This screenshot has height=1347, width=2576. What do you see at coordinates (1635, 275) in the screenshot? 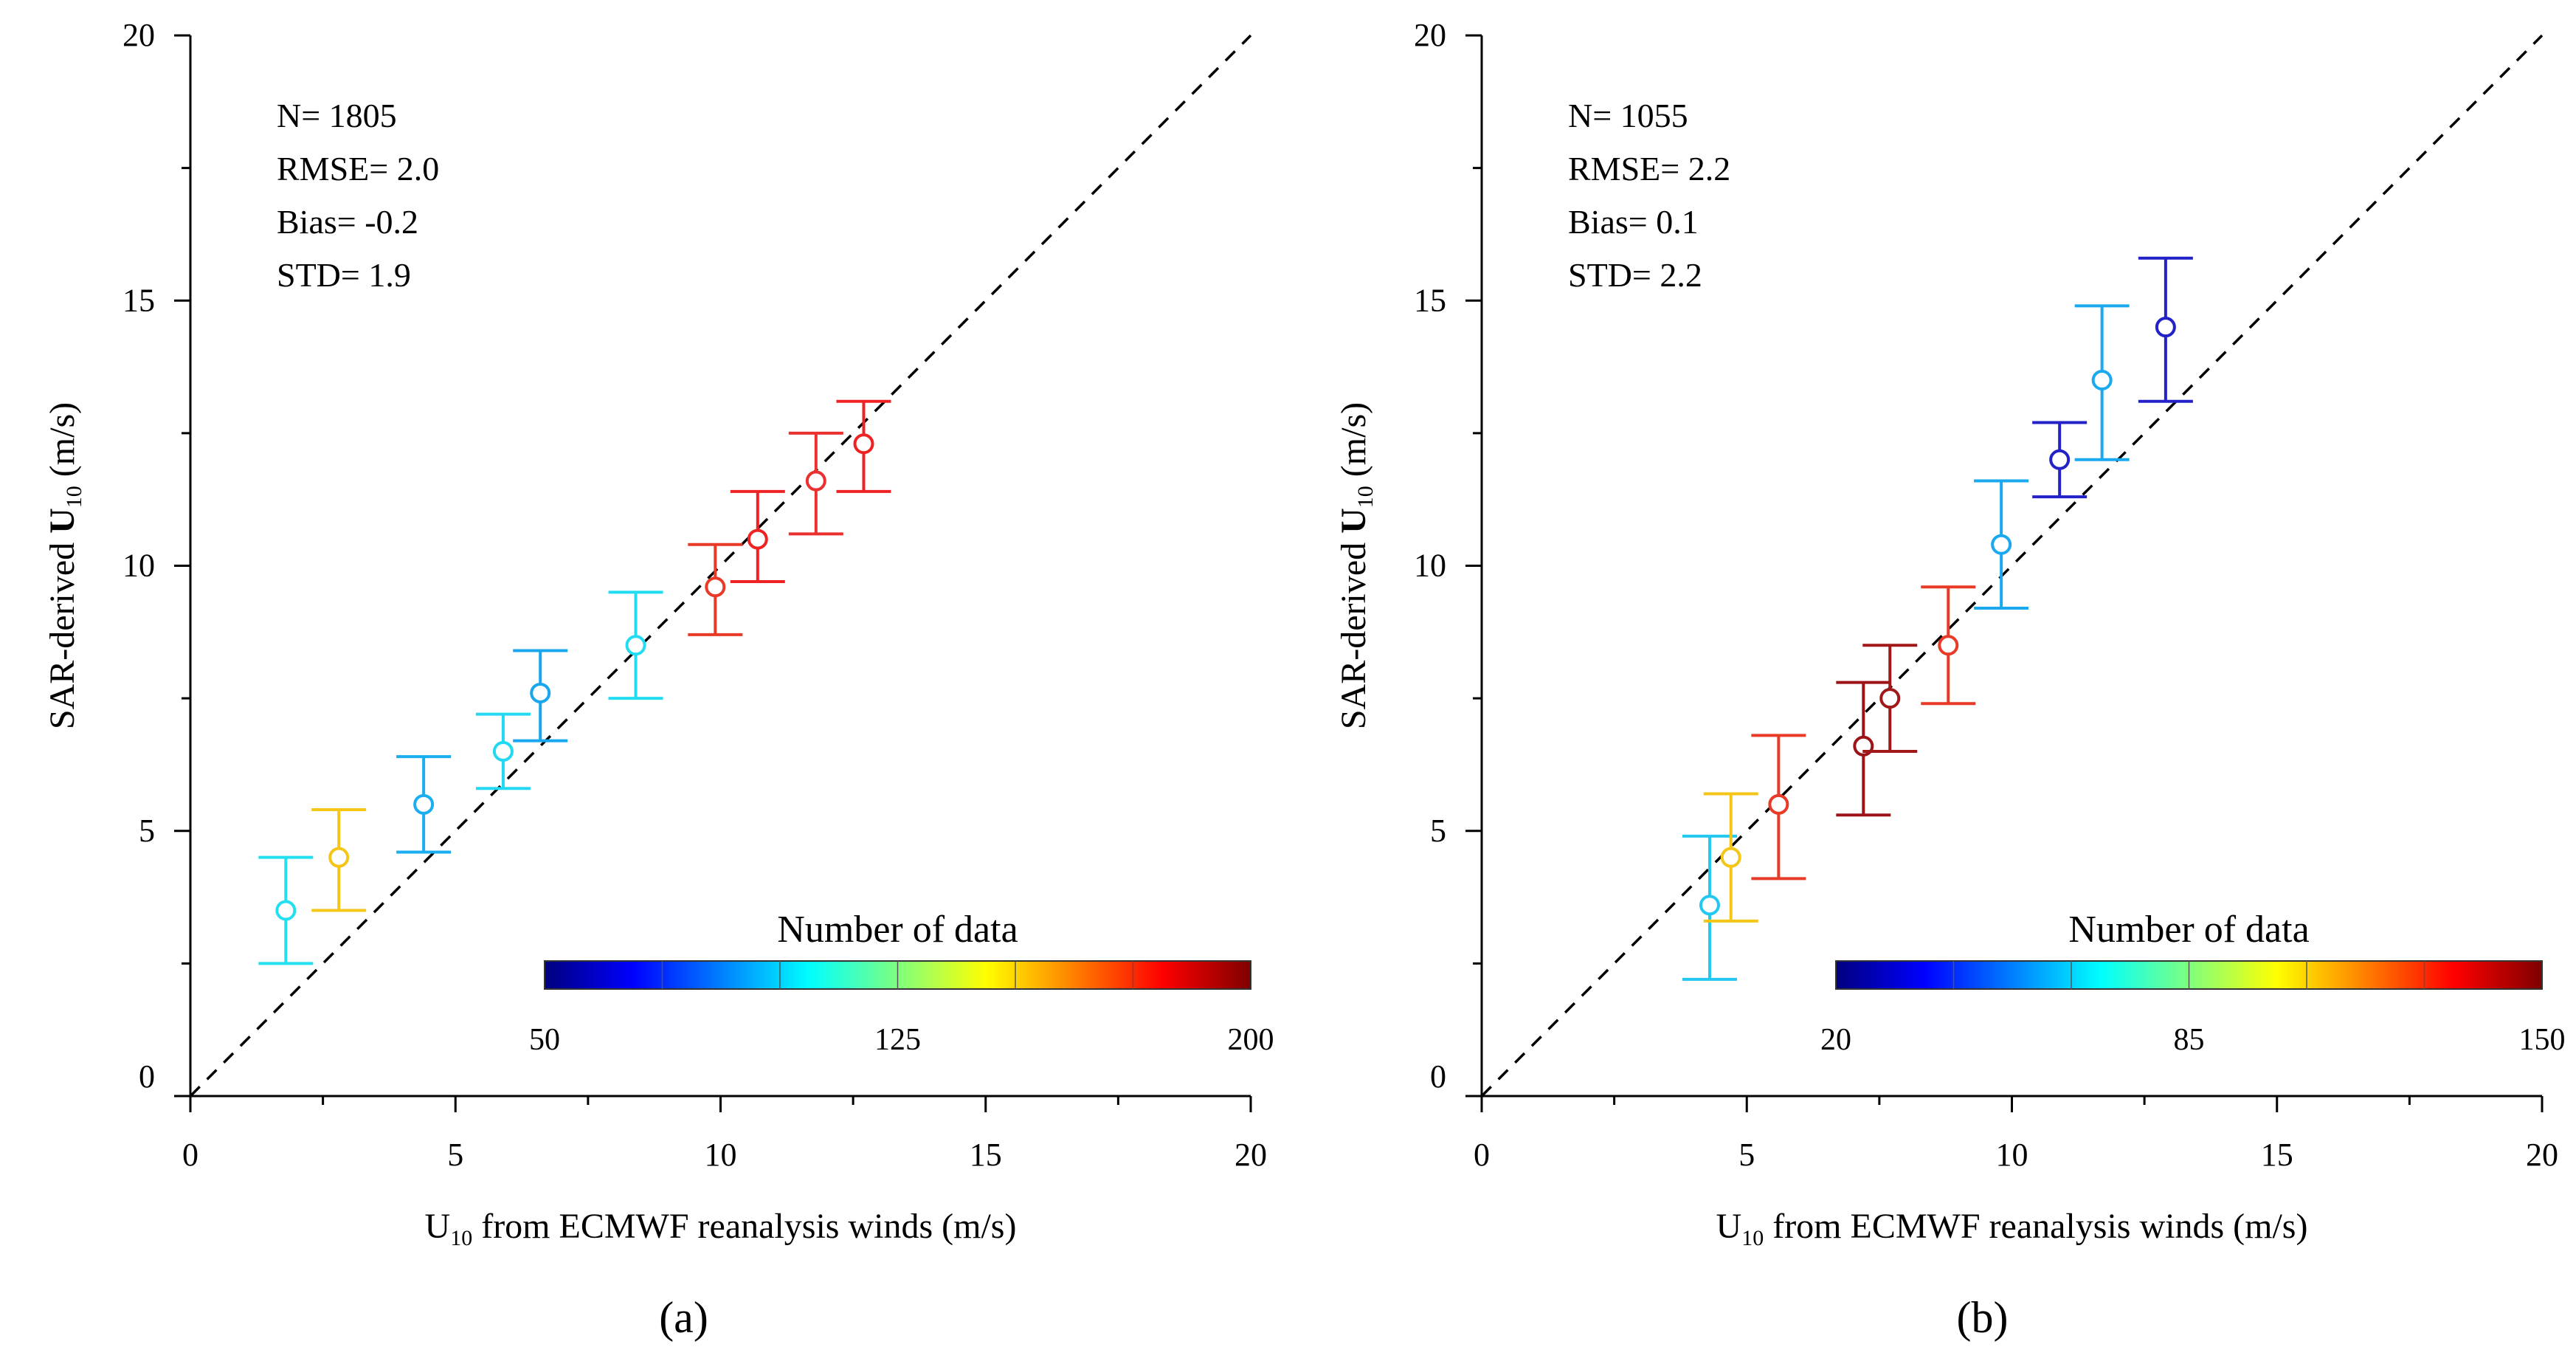
I see `stat-text: STD= 2.2` at bounding box center [1635, 275].